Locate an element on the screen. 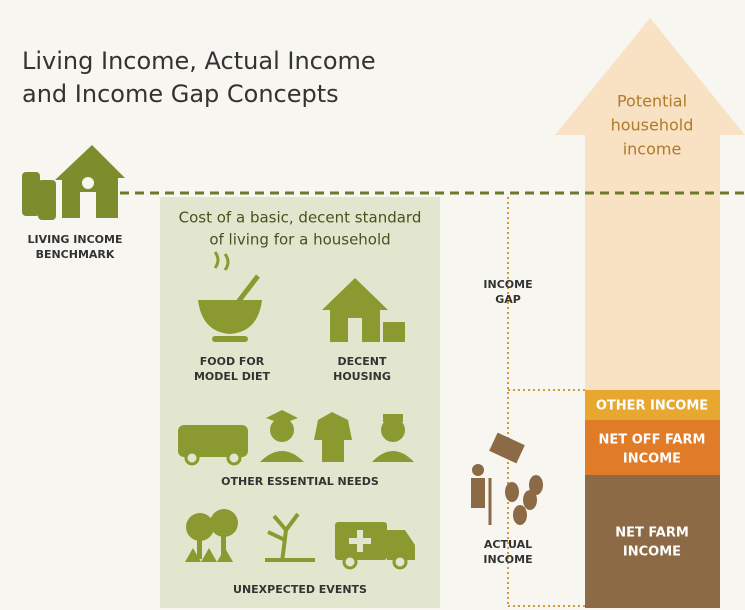 The image size is (745, 610). item-label: UNEXPECTED EVENTS is located at coordinates (300, 589).